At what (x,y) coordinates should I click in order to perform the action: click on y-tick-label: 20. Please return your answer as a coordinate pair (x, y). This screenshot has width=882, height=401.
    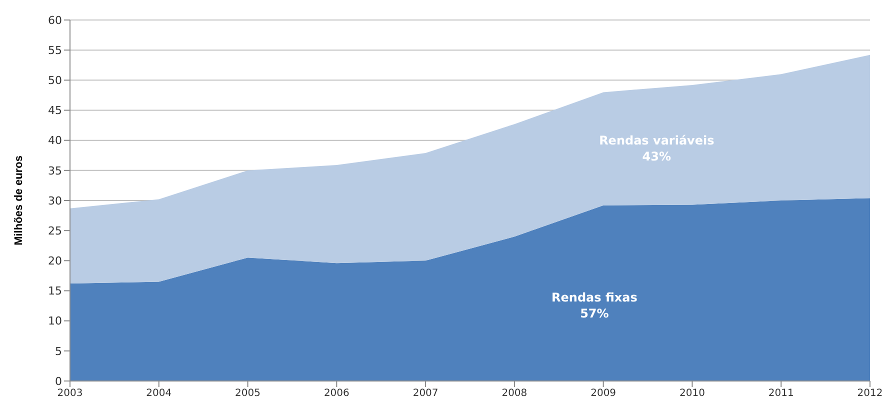
    Looking at the image, I should click on (55, 261).